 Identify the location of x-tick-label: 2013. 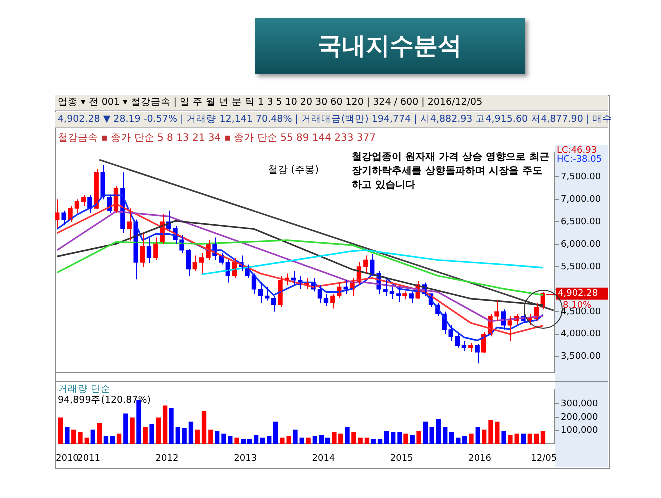
(246, 459).